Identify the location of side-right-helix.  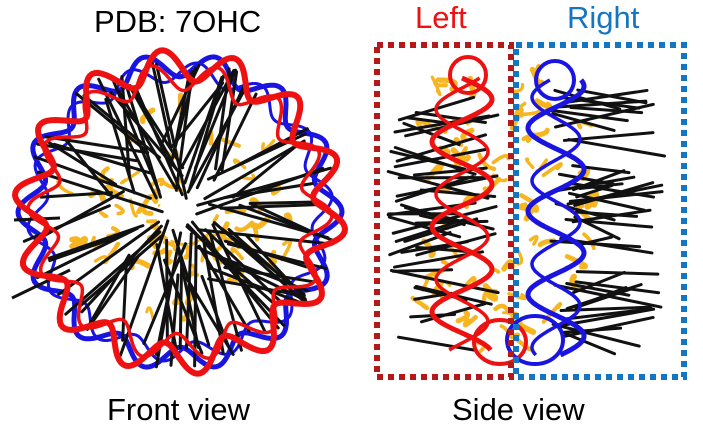
(546, 212).